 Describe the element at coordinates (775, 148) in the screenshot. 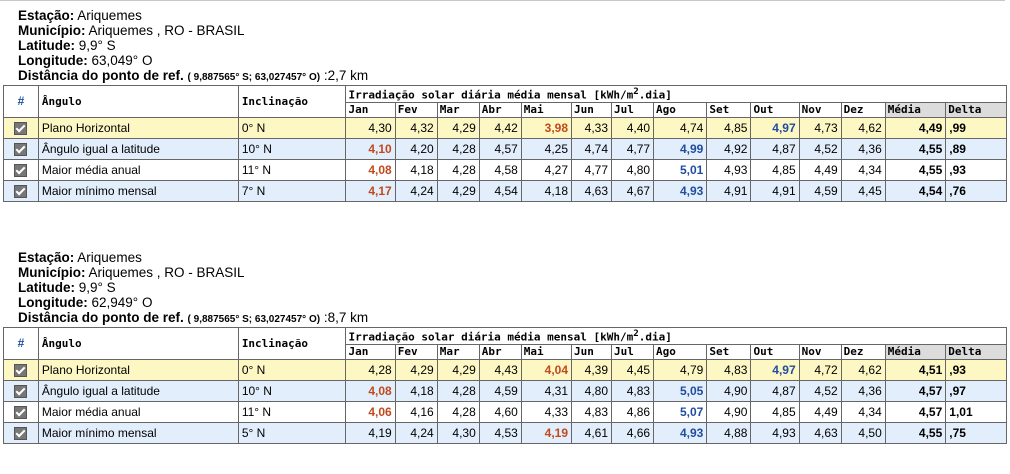

I see `month-value-cell: 4,87` at that location.